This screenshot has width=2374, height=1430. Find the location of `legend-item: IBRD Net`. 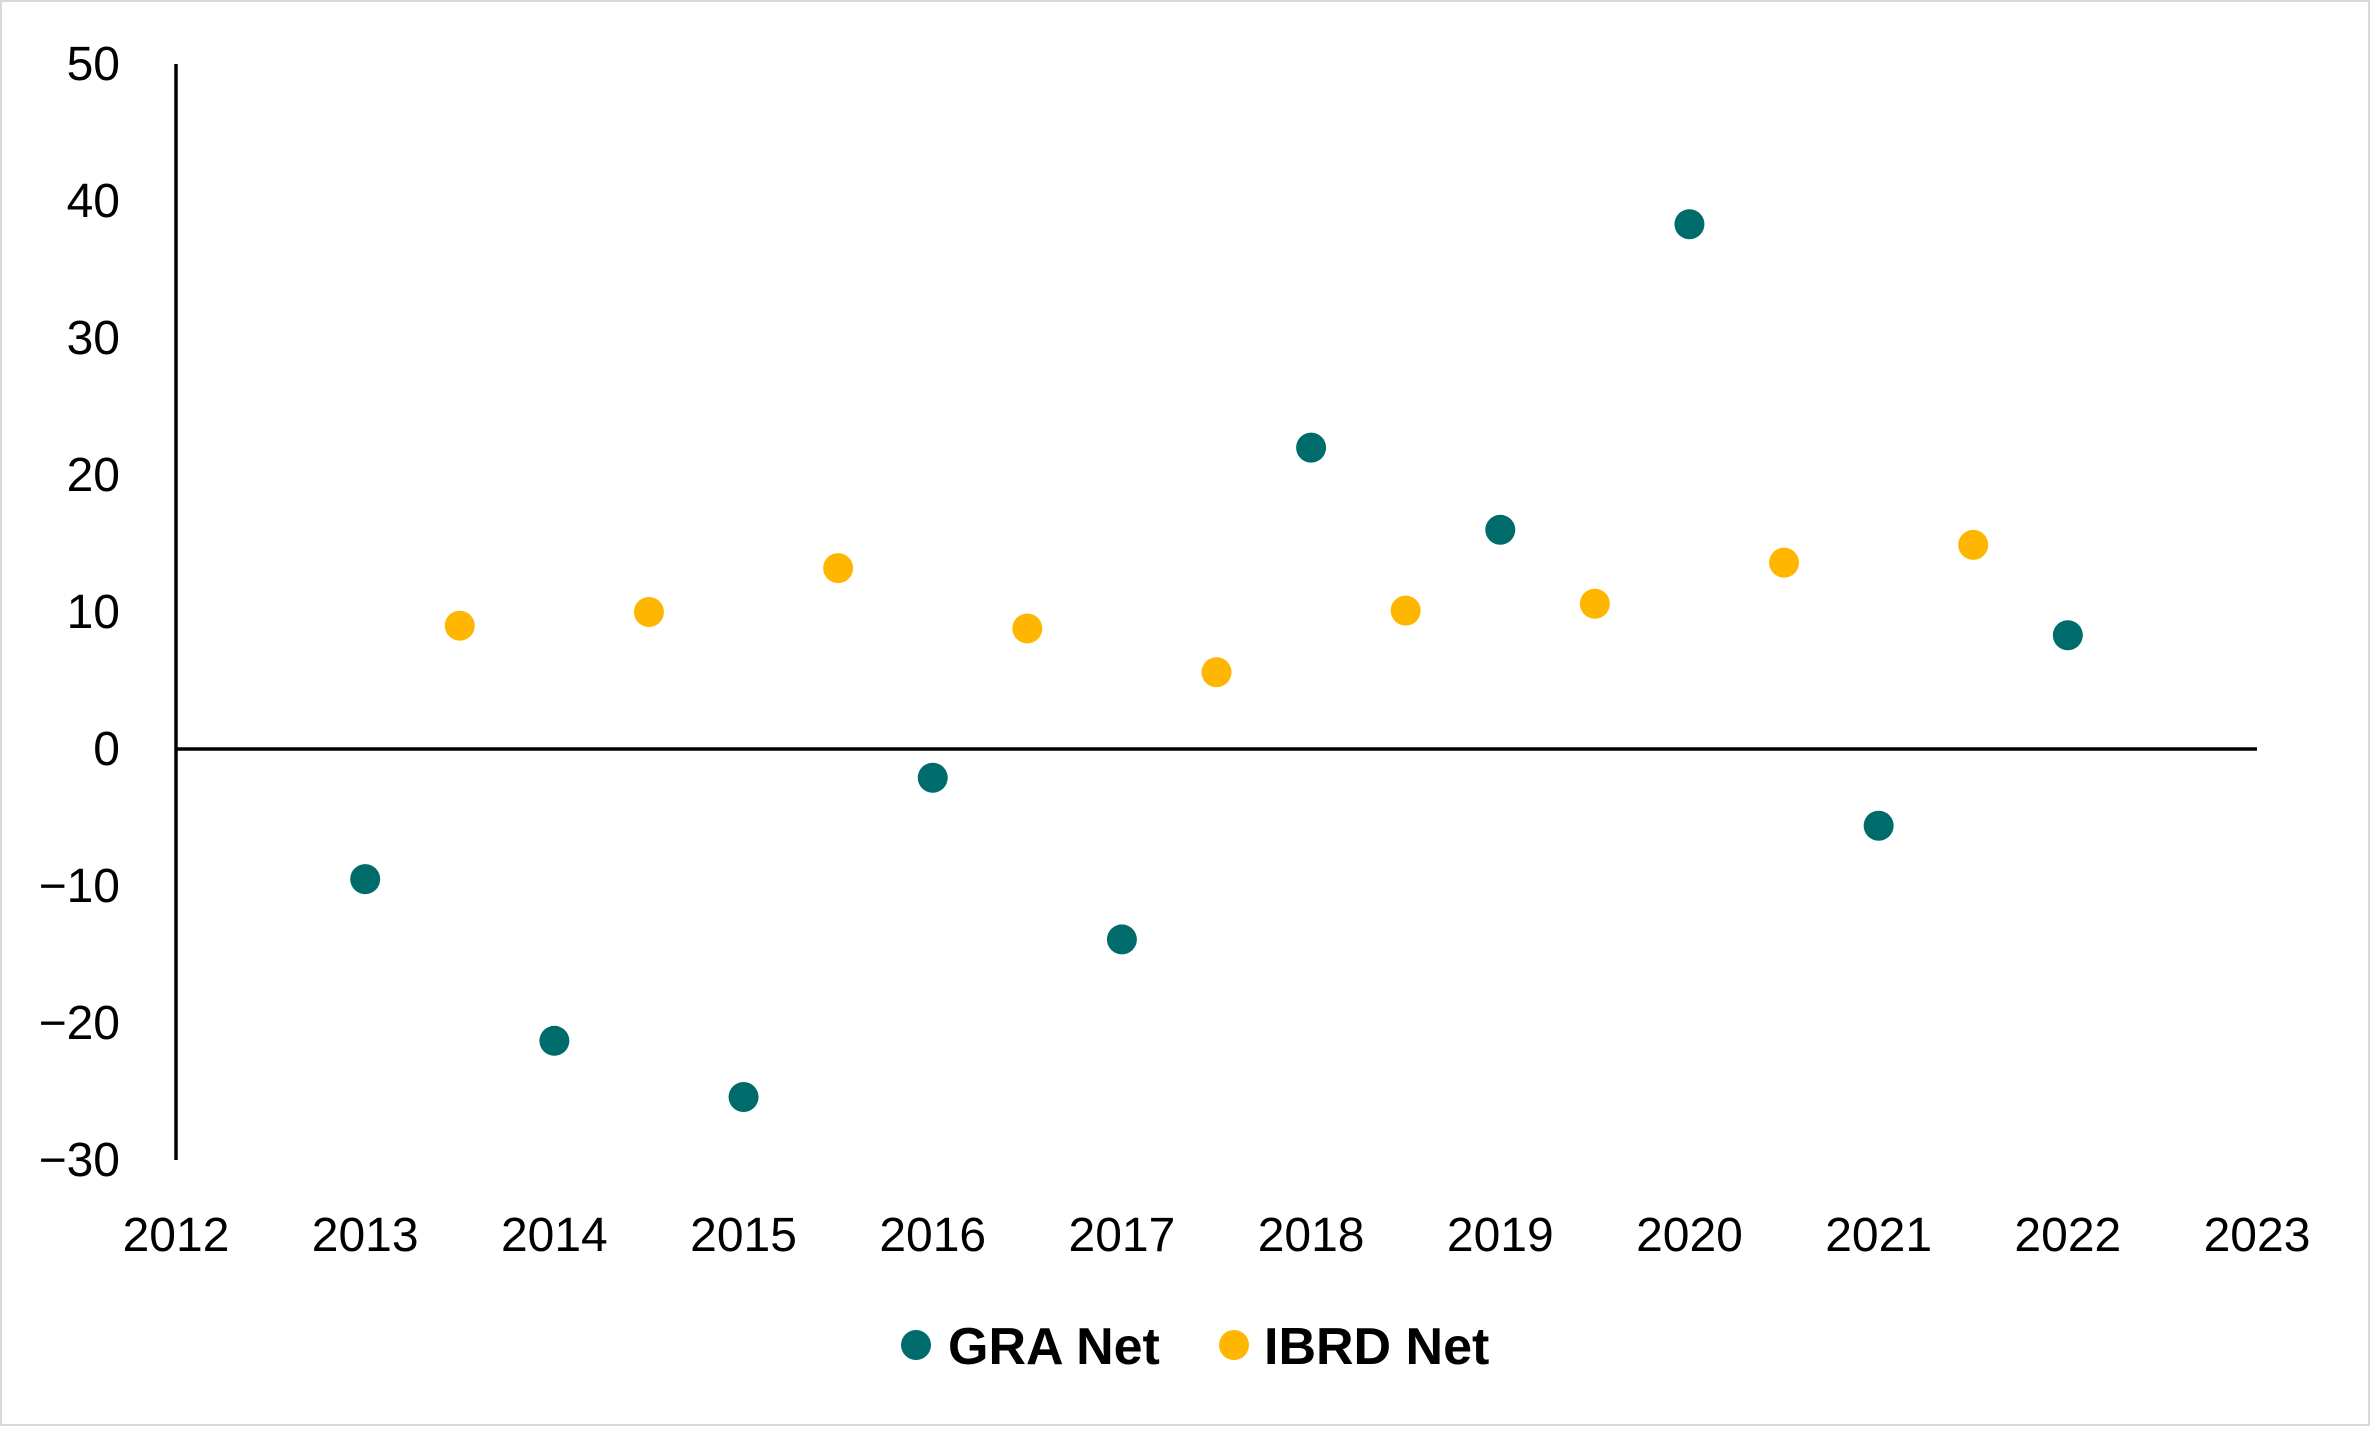

legend-item: IBRD Net is located at coordinates (1354, 1347).